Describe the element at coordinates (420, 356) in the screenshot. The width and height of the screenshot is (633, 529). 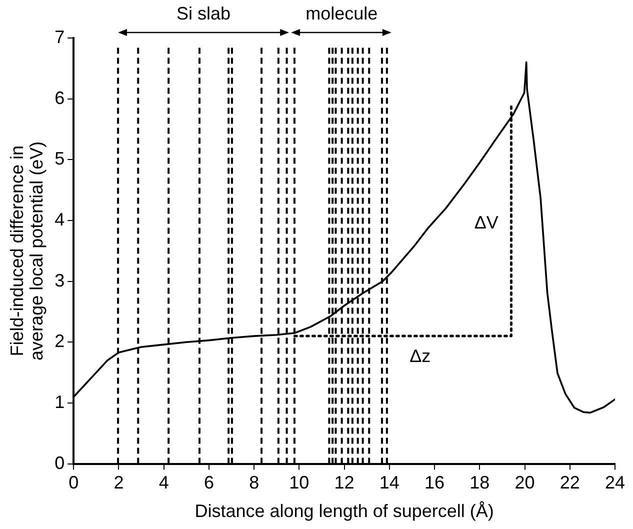
I see `annotation: Δz` at that location.